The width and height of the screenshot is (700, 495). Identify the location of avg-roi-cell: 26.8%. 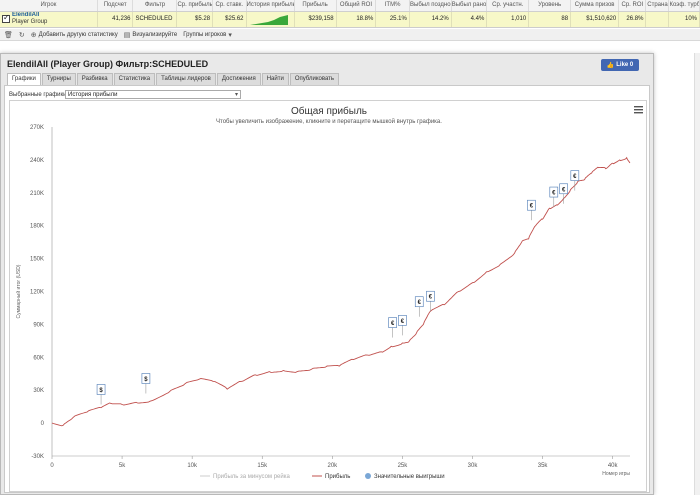
(632, 19).